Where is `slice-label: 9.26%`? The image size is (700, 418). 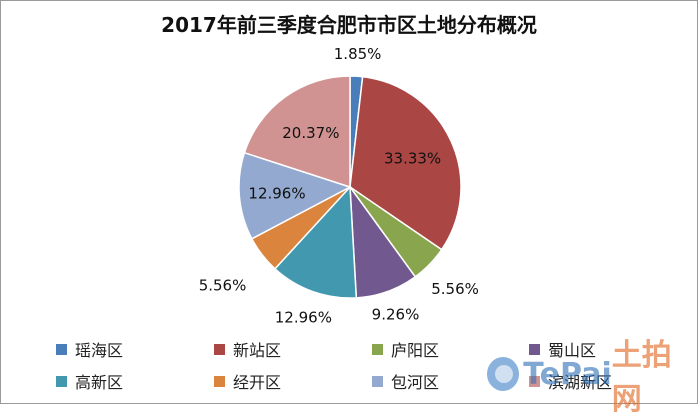
slice-label: 9.26% is located at coordinates (396, 315).